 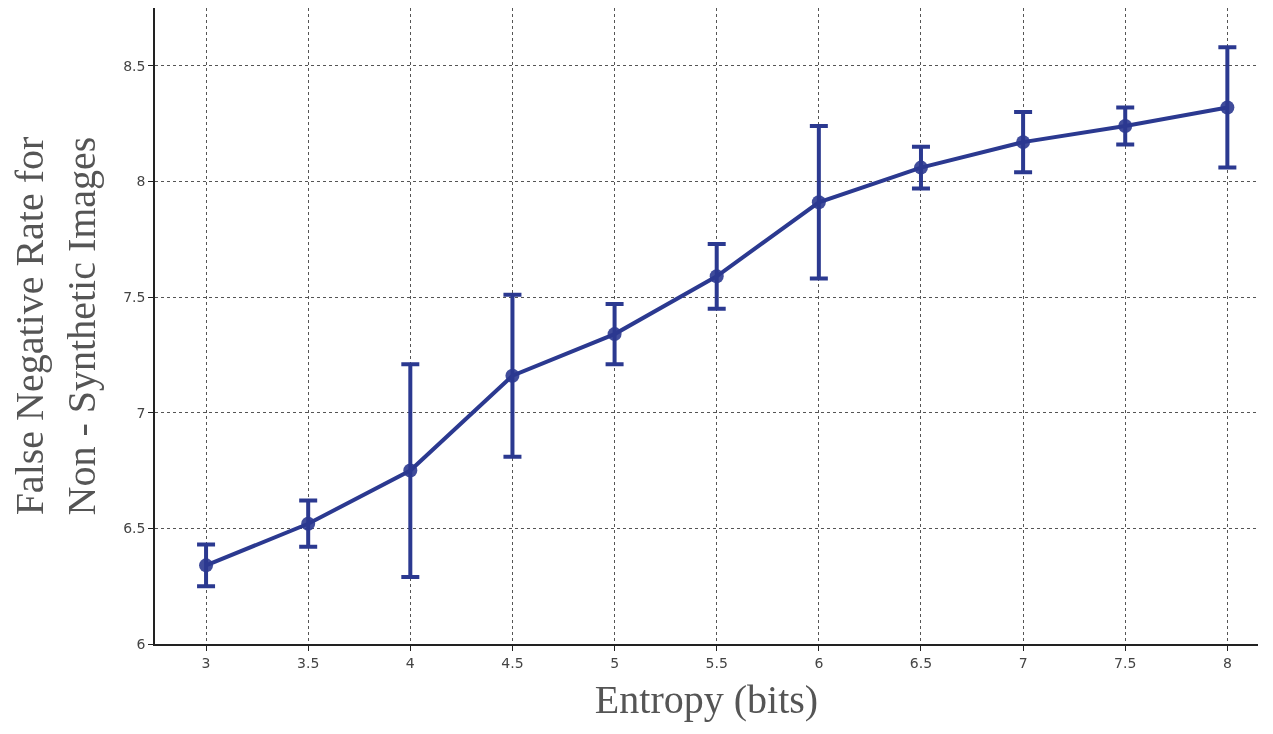 What do you see at coordinates (706, 699) in the screenshot?
I see `x-axis-title: Entropy (bits)` at bounding box center [706, 699].